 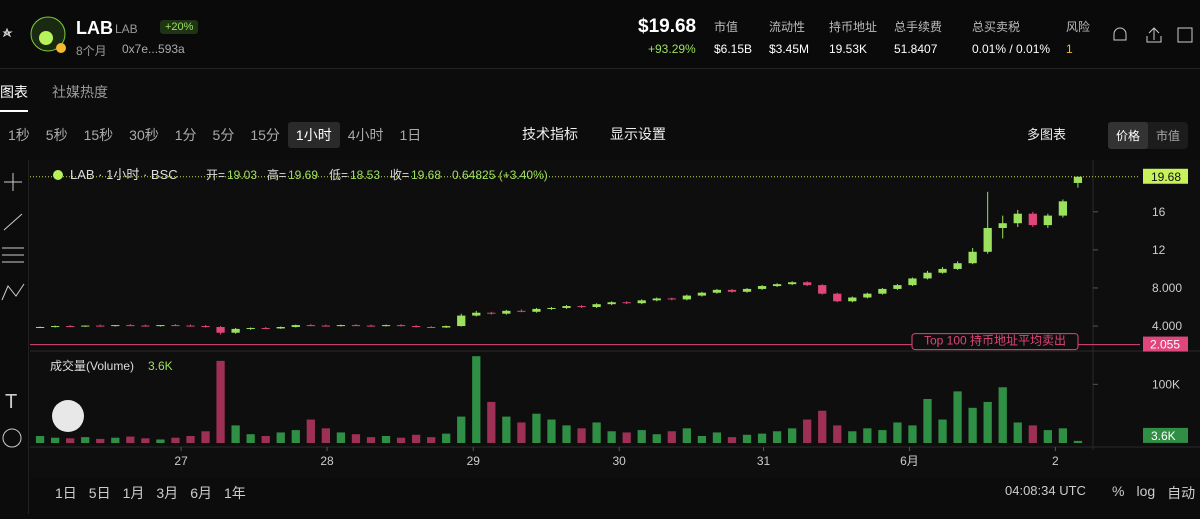 I want to click on range: 5日, so click(x=99, y=493).